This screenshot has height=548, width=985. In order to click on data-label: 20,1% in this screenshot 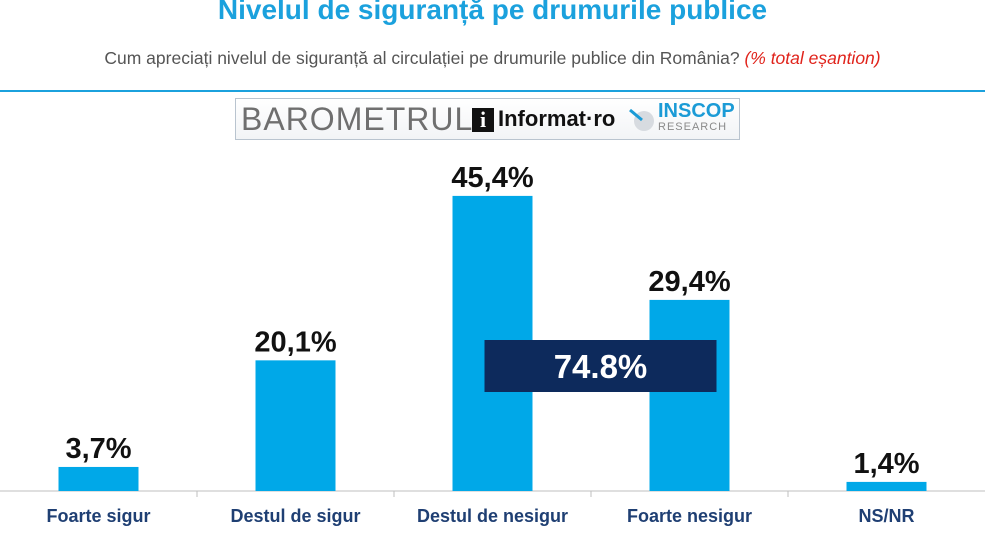, I will do `click(295, 342)`.